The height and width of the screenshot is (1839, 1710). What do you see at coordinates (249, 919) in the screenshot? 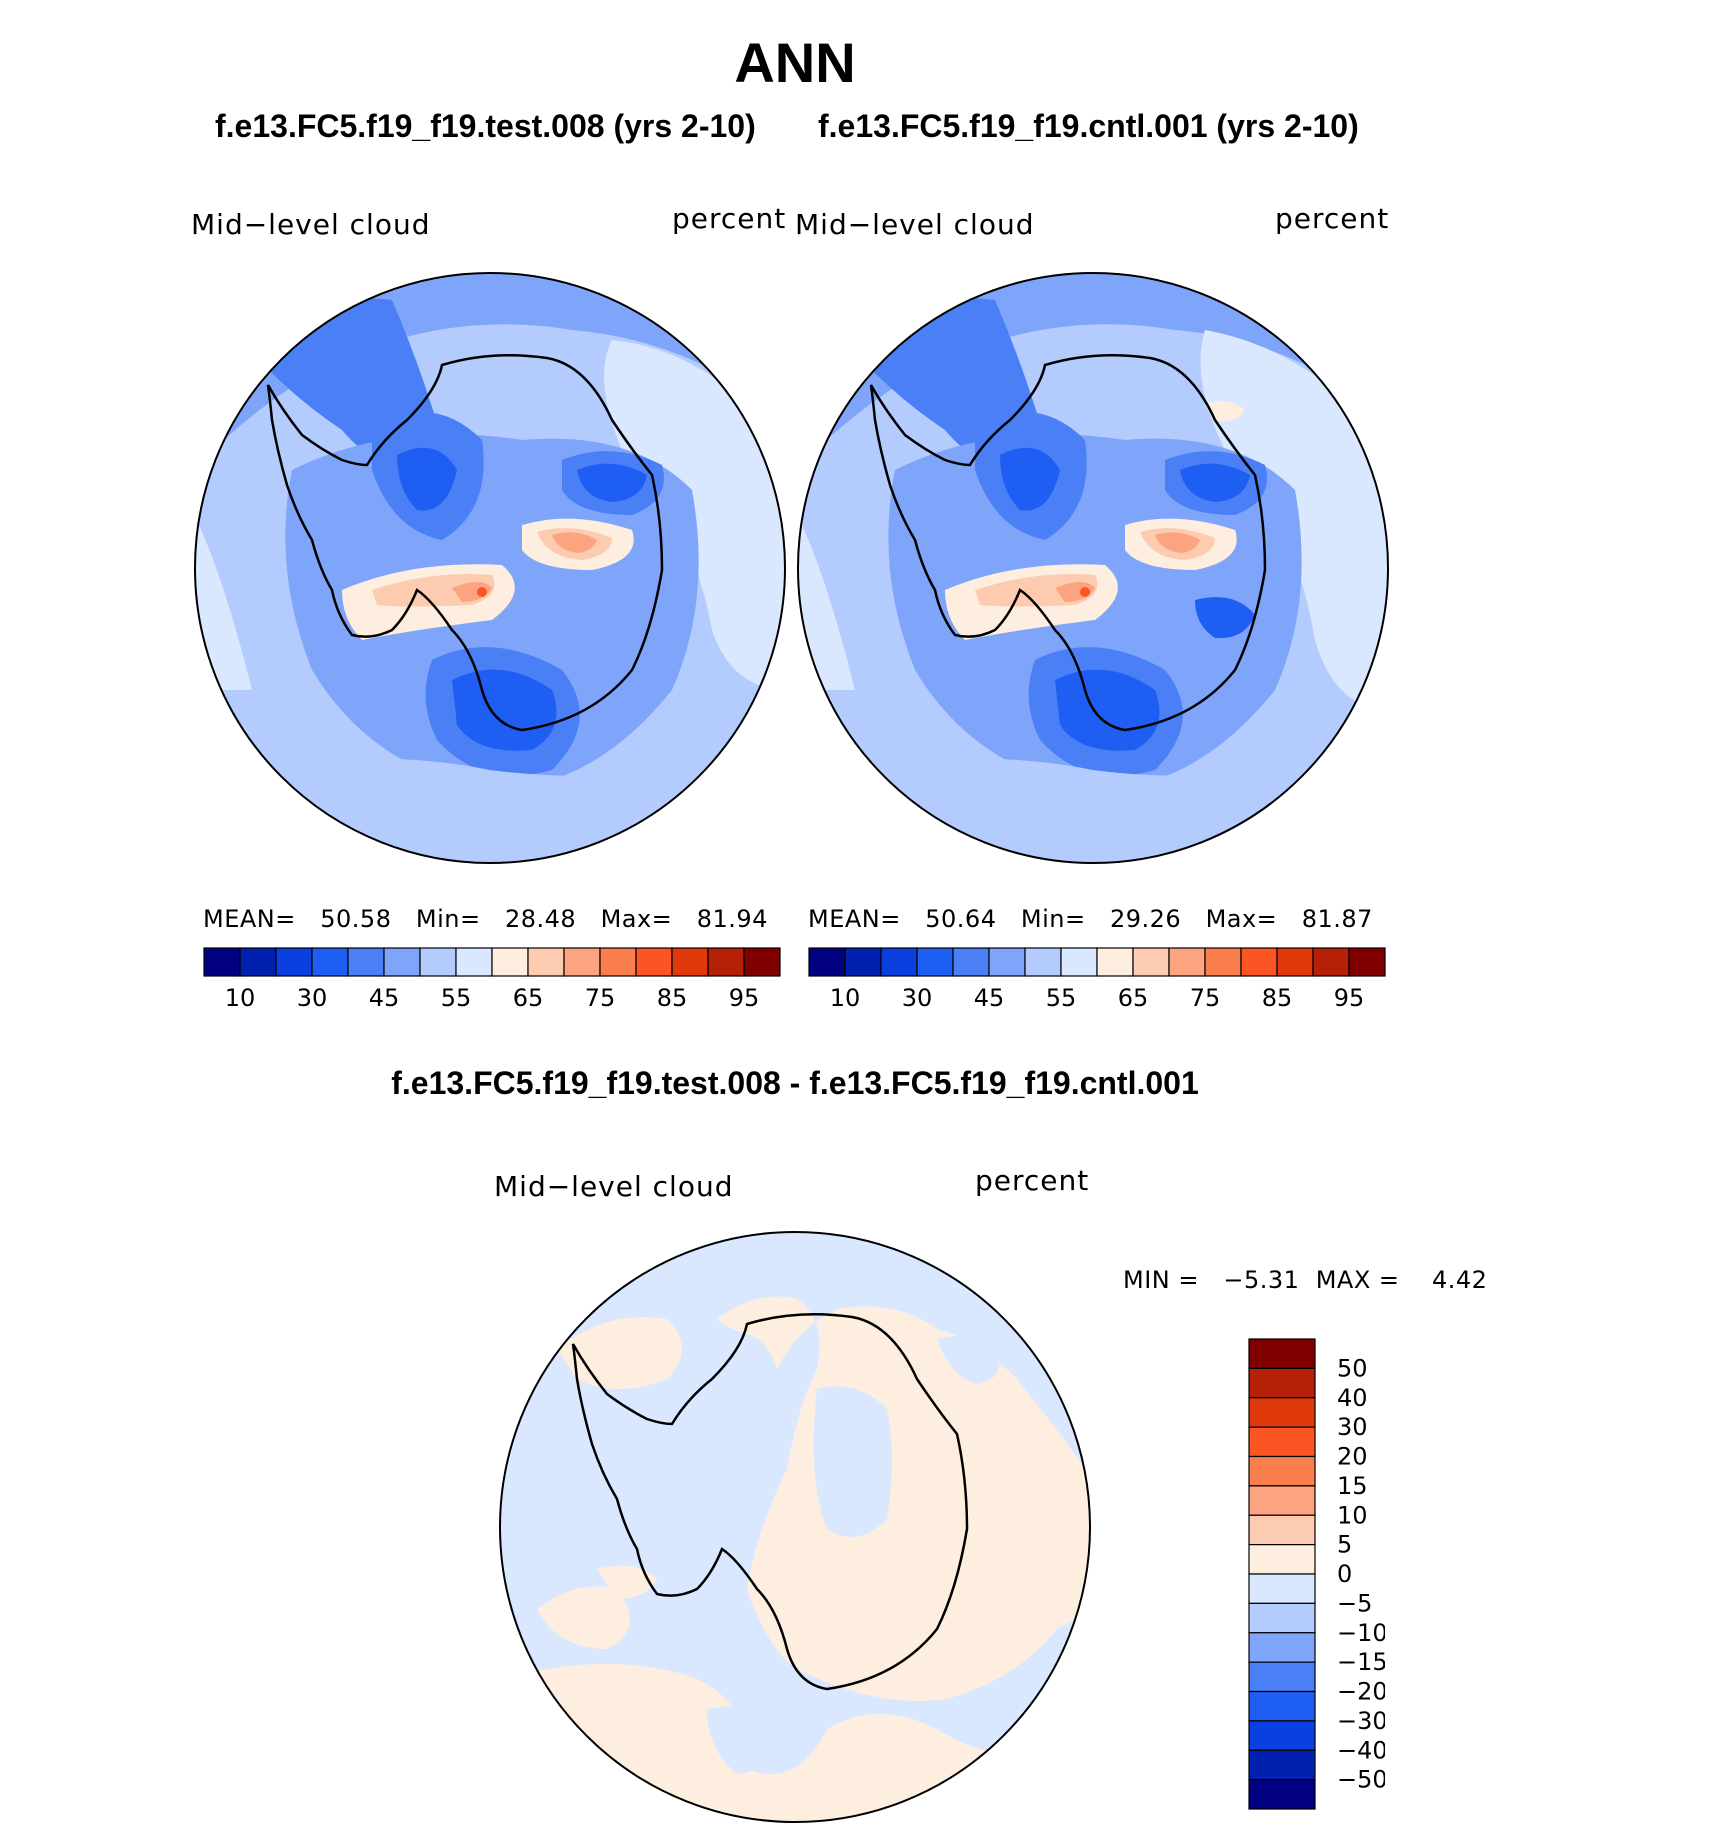
I see `panel1-mean-label: MEAN=` at bounding box center [249, 919].